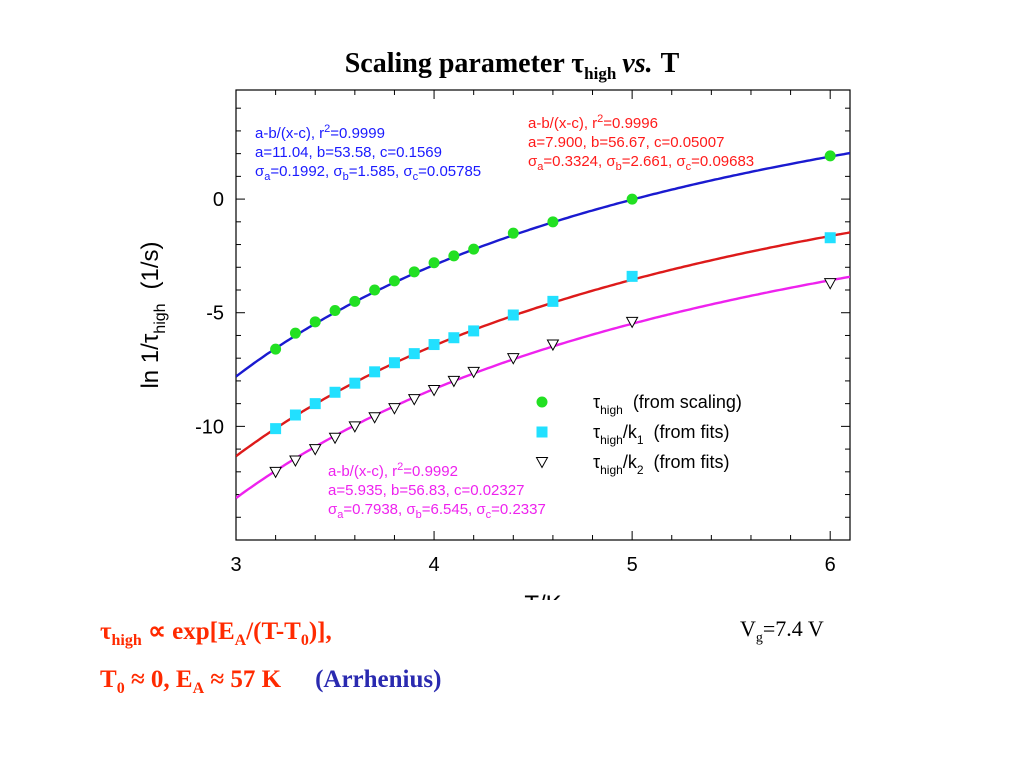 The height and width of the screenshot is (768, 1024). I want to click on fit-tail: =0.9996, so click(630, 123).